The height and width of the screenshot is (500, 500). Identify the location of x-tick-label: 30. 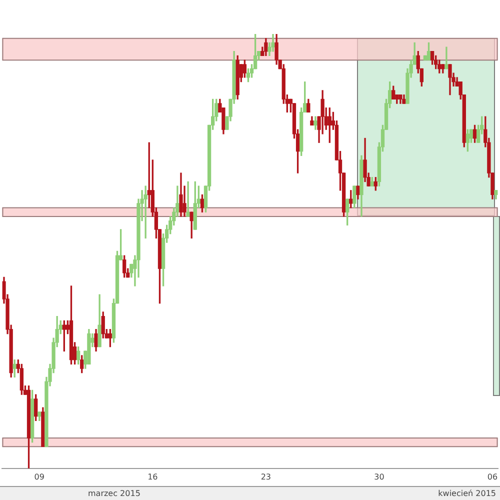
(379, 477).